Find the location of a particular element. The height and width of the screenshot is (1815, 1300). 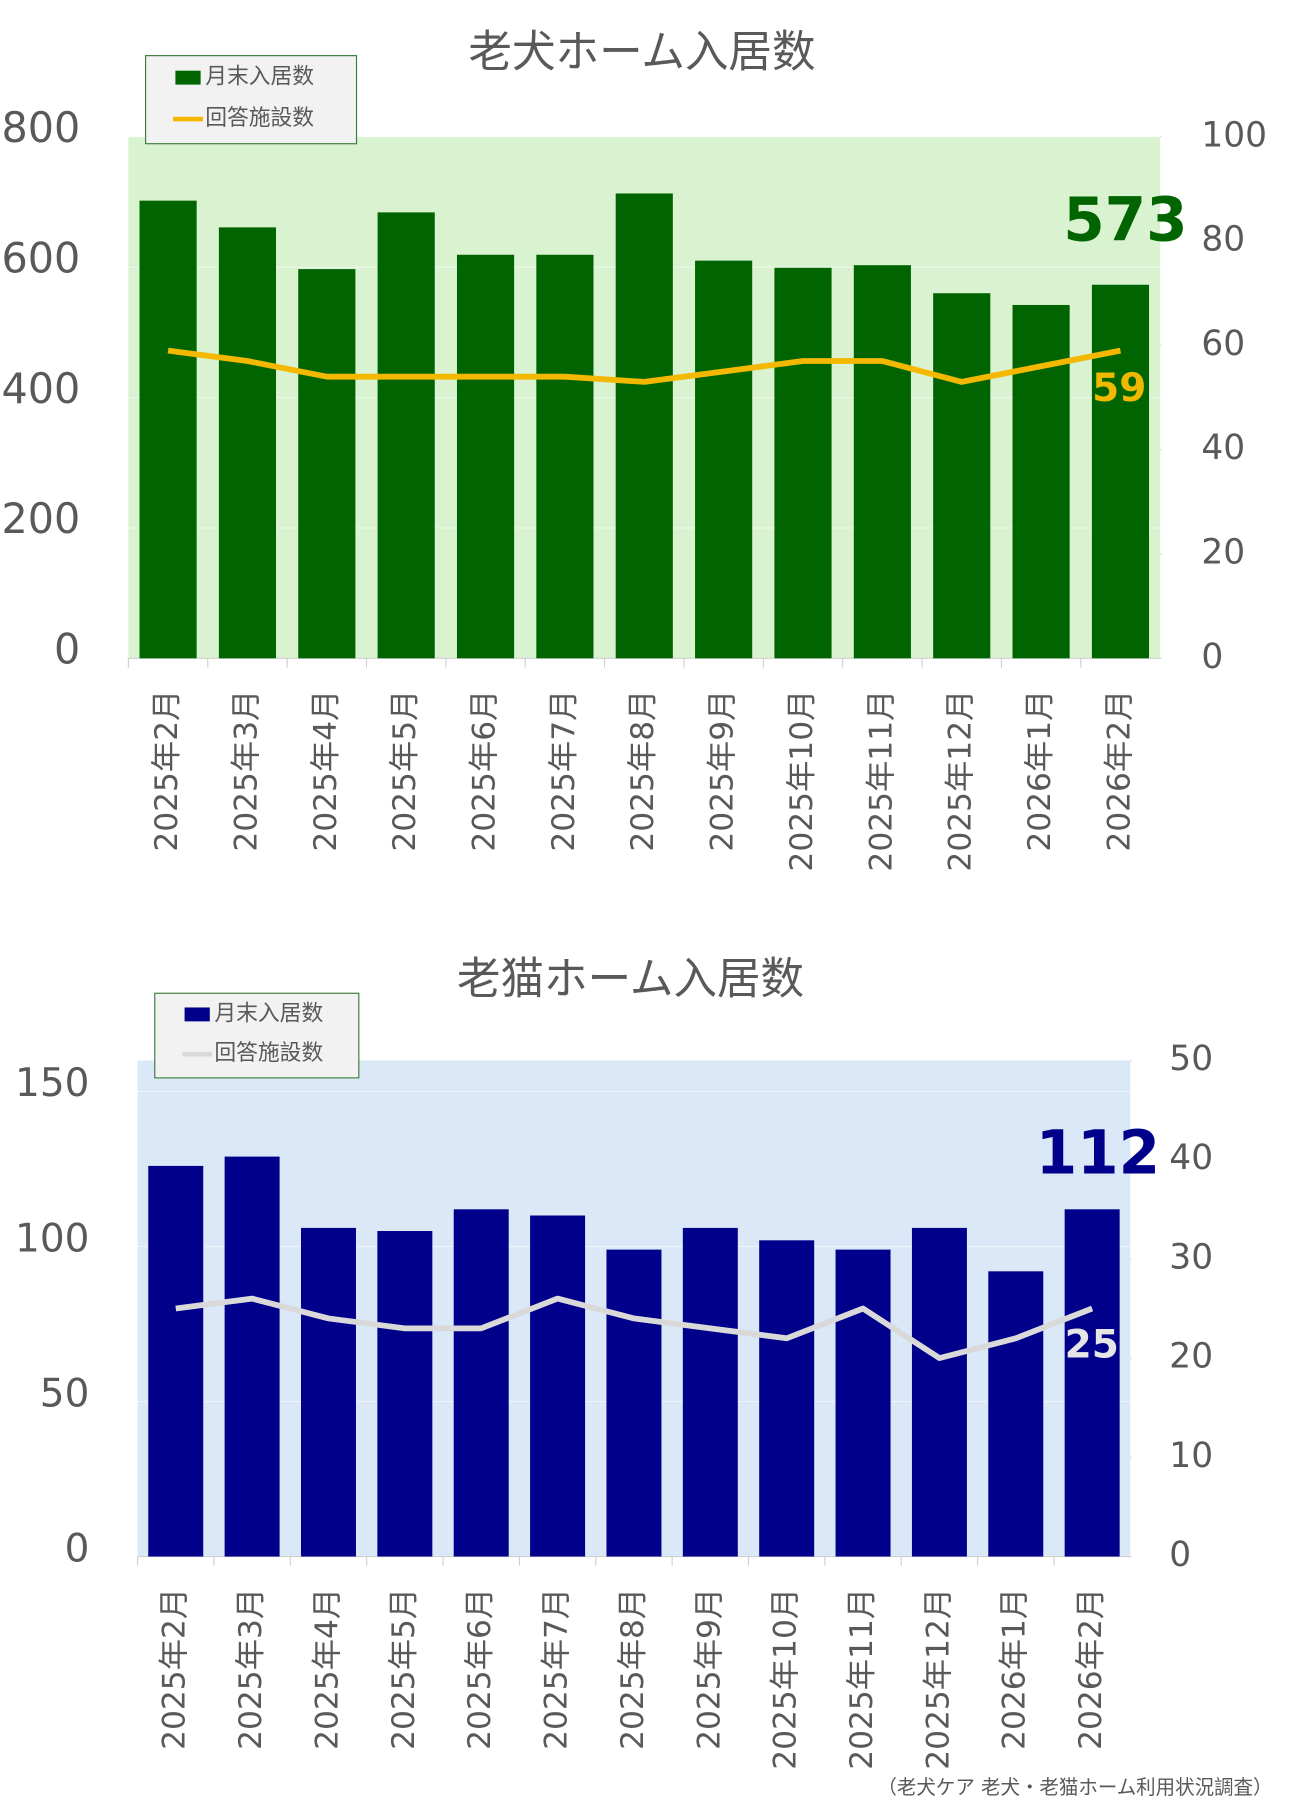

y-tick-label: 600 is located at coordinates (40, 257).